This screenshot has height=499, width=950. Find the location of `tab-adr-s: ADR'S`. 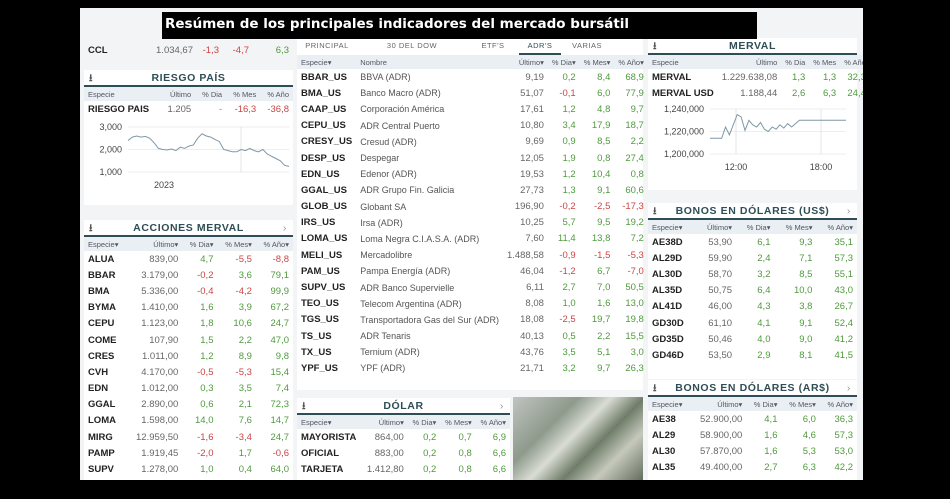

tab-adr-s: ADR'S is located at coordinates (540, 46).